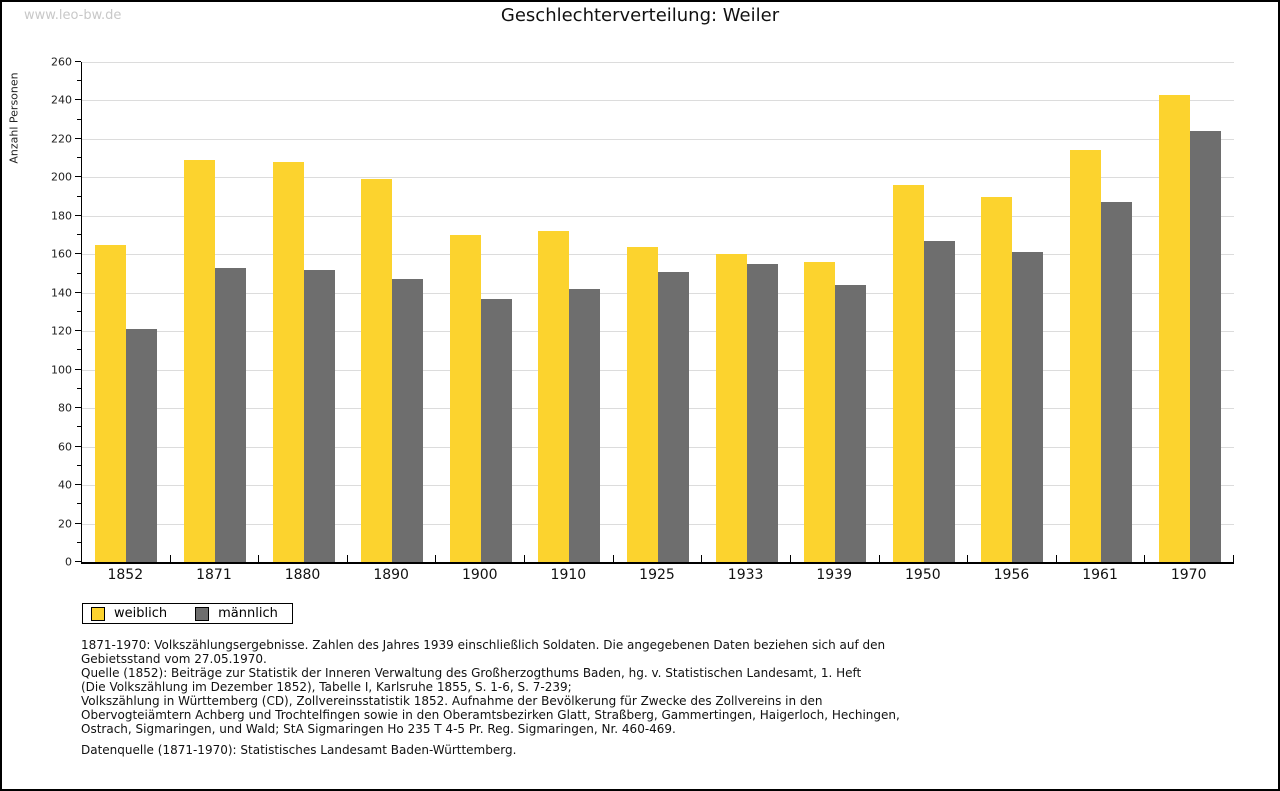 The height and width of the screenshot is (791, 1280). What do you see at coordinates (214, 575) in the screenshot?
I see `x-tick-label-1871: 1871` at bounding box center [214, 575].